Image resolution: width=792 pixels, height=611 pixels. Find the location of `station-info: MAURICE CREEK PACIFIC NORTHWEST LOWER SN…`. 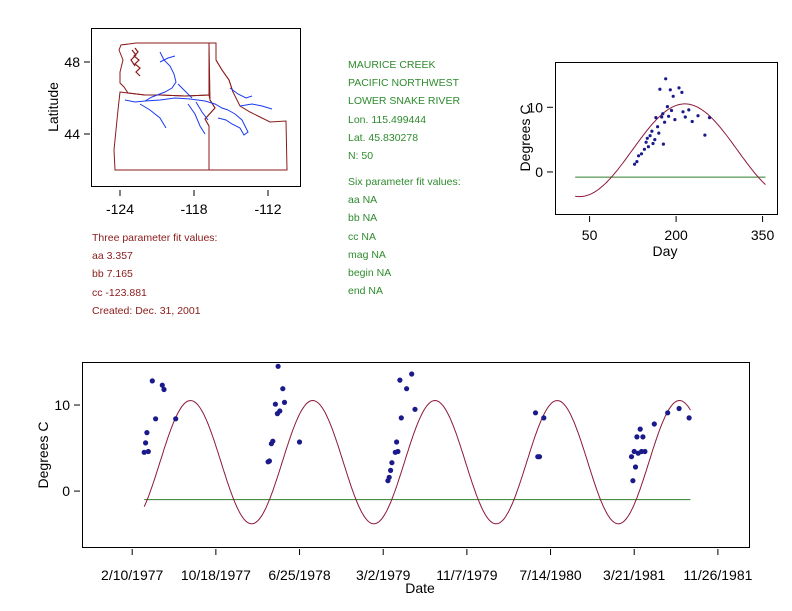

station-info: MAURICE CREEK PACIFIC NORTHWEST LOWER SN… is located at coordinates (404, 110).